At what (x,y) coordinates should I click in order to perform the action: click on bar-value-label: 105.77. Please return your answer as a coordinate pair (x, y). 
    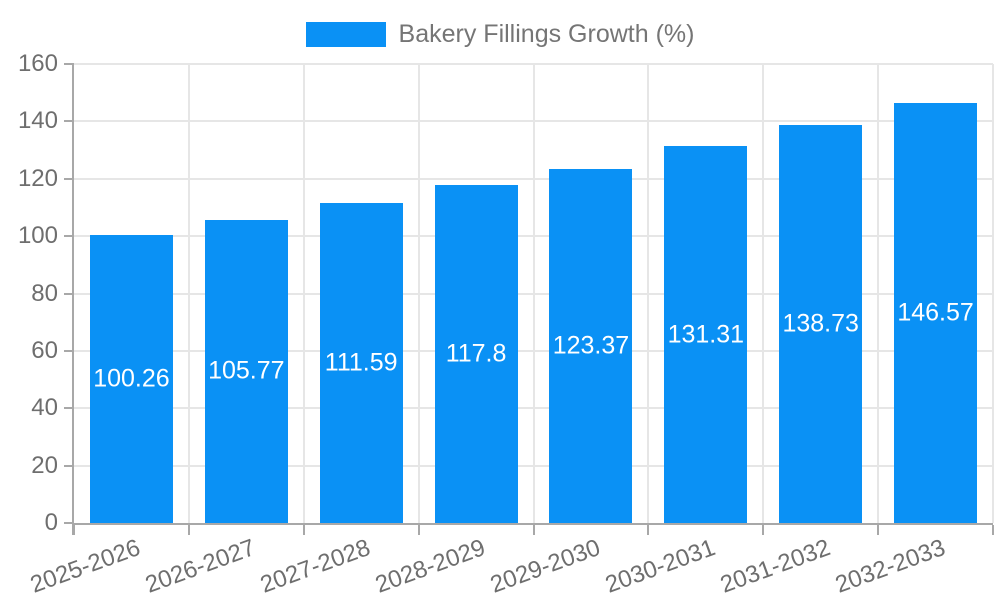
    Looking at the image, I should click on (246, 370).